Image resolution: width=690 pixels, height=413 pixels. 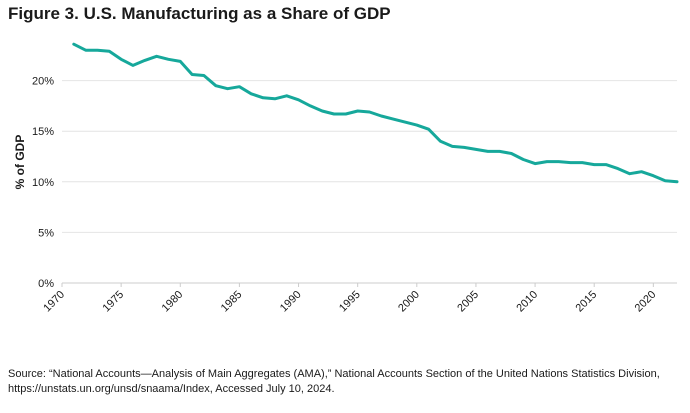 What do you see at coordinates (350, 302) in the screenshot?
I see `x-tick-label: 1995` at bounding box center [350, 302].